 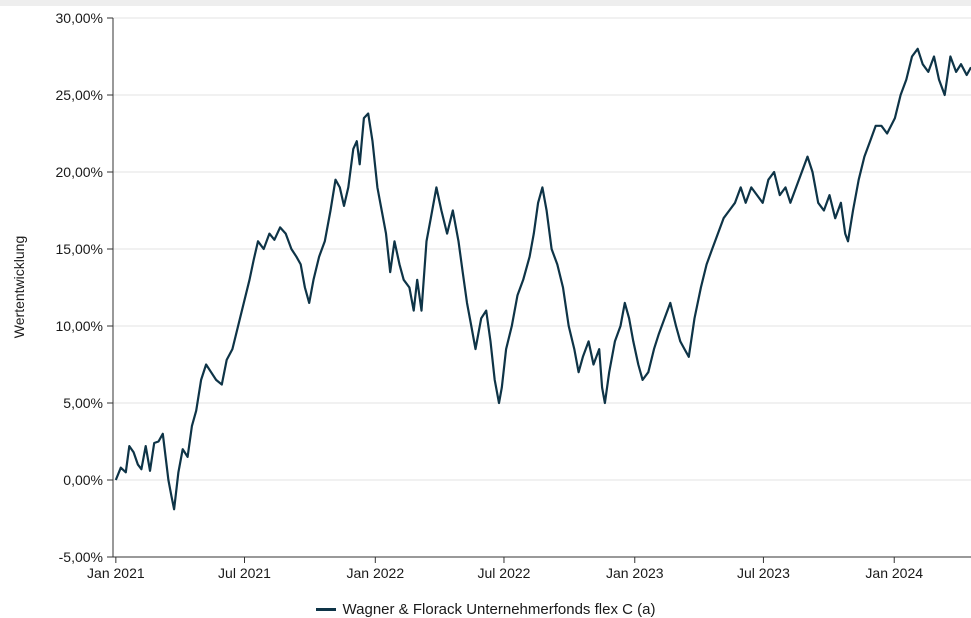 I want to click on x-tick-label: Jan 2022, so click(x=376, y=573).